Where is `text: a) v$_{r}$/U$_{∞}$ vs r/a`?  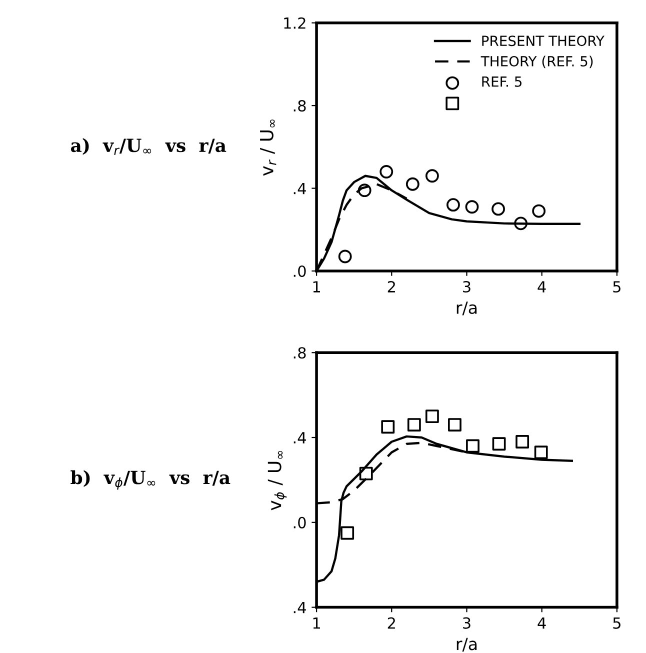
text: a) v$_{r}$/U$_{∞}$ vs r/a is located at coordinates (148, 146).